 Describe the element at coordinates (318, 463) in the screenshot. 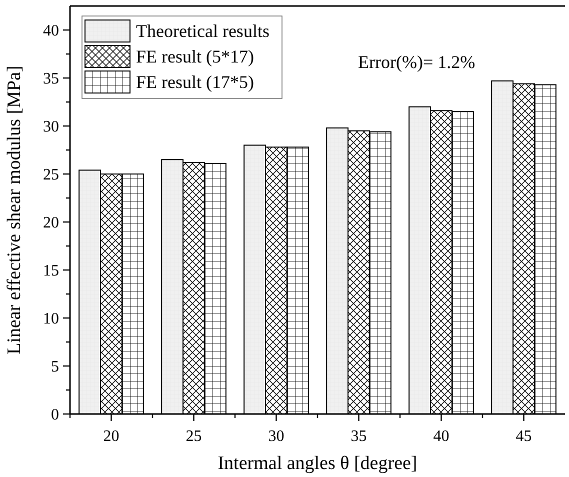

I see `x-axis-title: Intermal angles θ [degree]` at that location.